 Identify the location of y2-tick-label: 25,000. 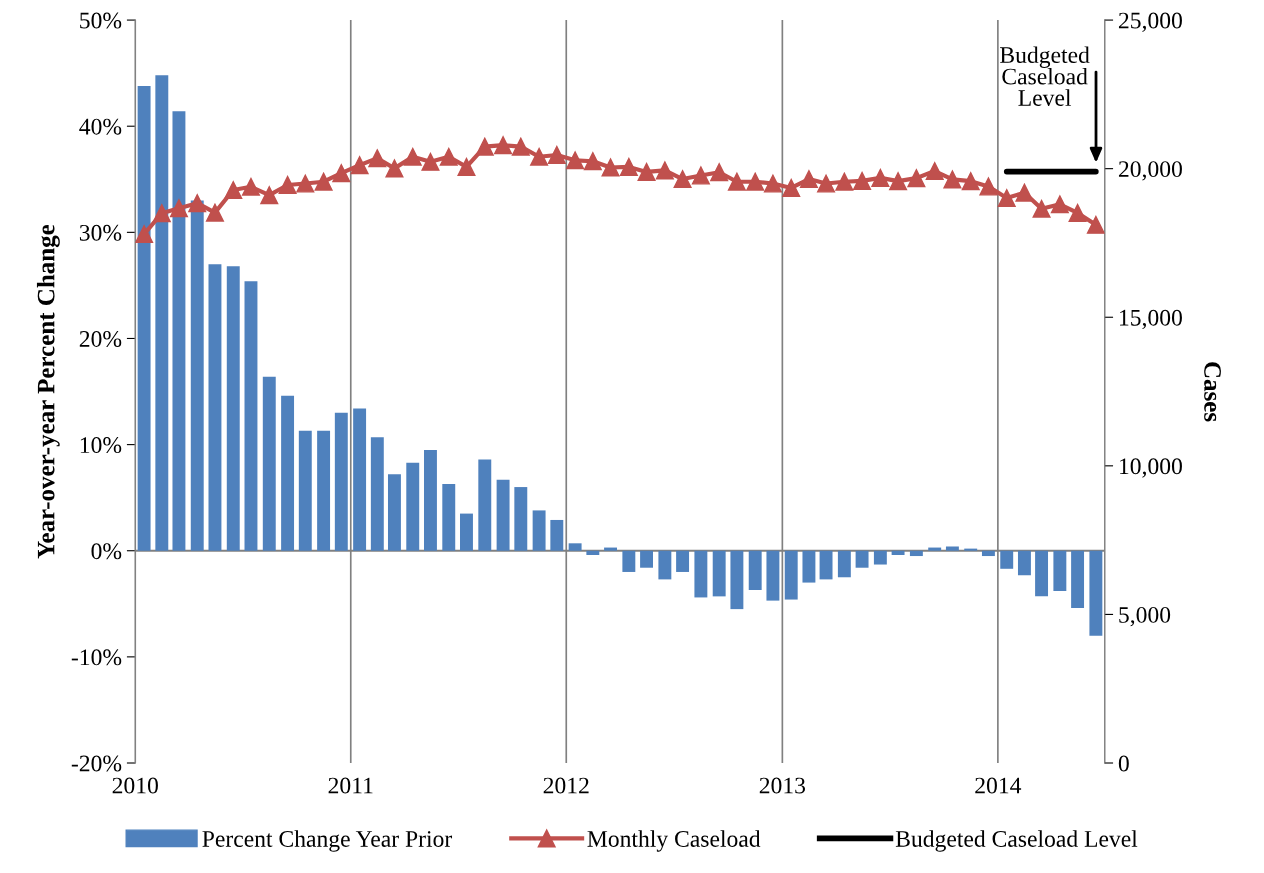
(1150, 22).